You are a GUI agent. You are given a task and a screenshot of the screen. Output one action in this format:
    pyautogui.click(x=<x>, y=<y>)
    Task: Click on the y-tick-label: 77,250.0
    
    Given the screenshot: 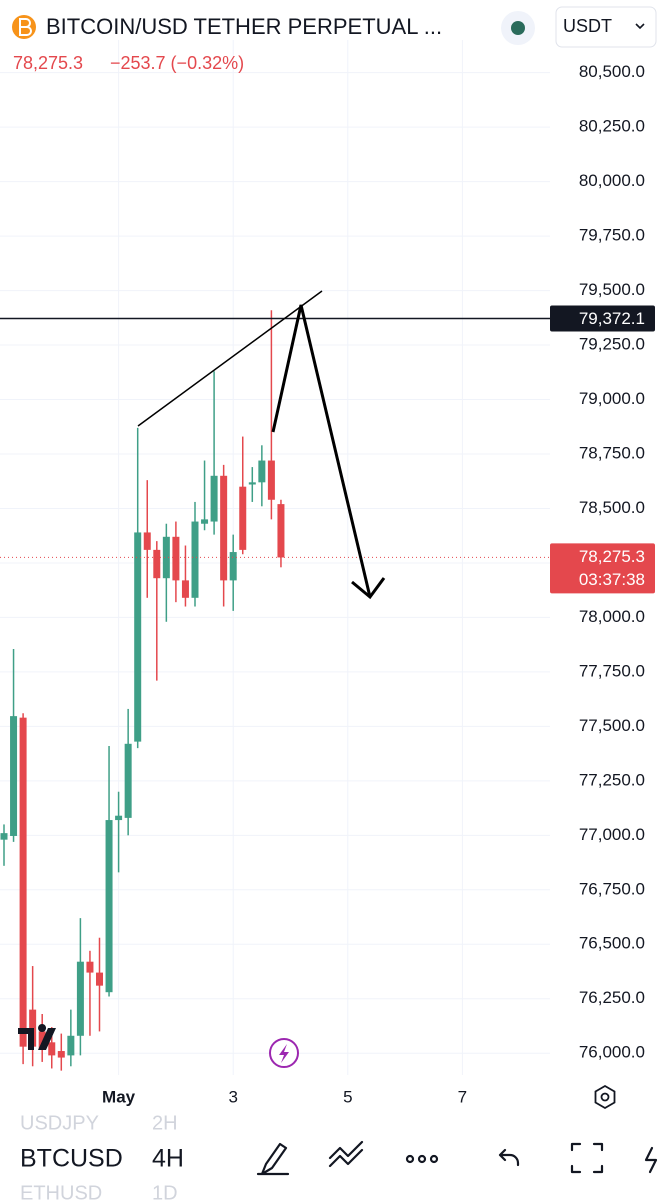 What is the action you would take?
    pyautogui.click(x=612, y=779)
    